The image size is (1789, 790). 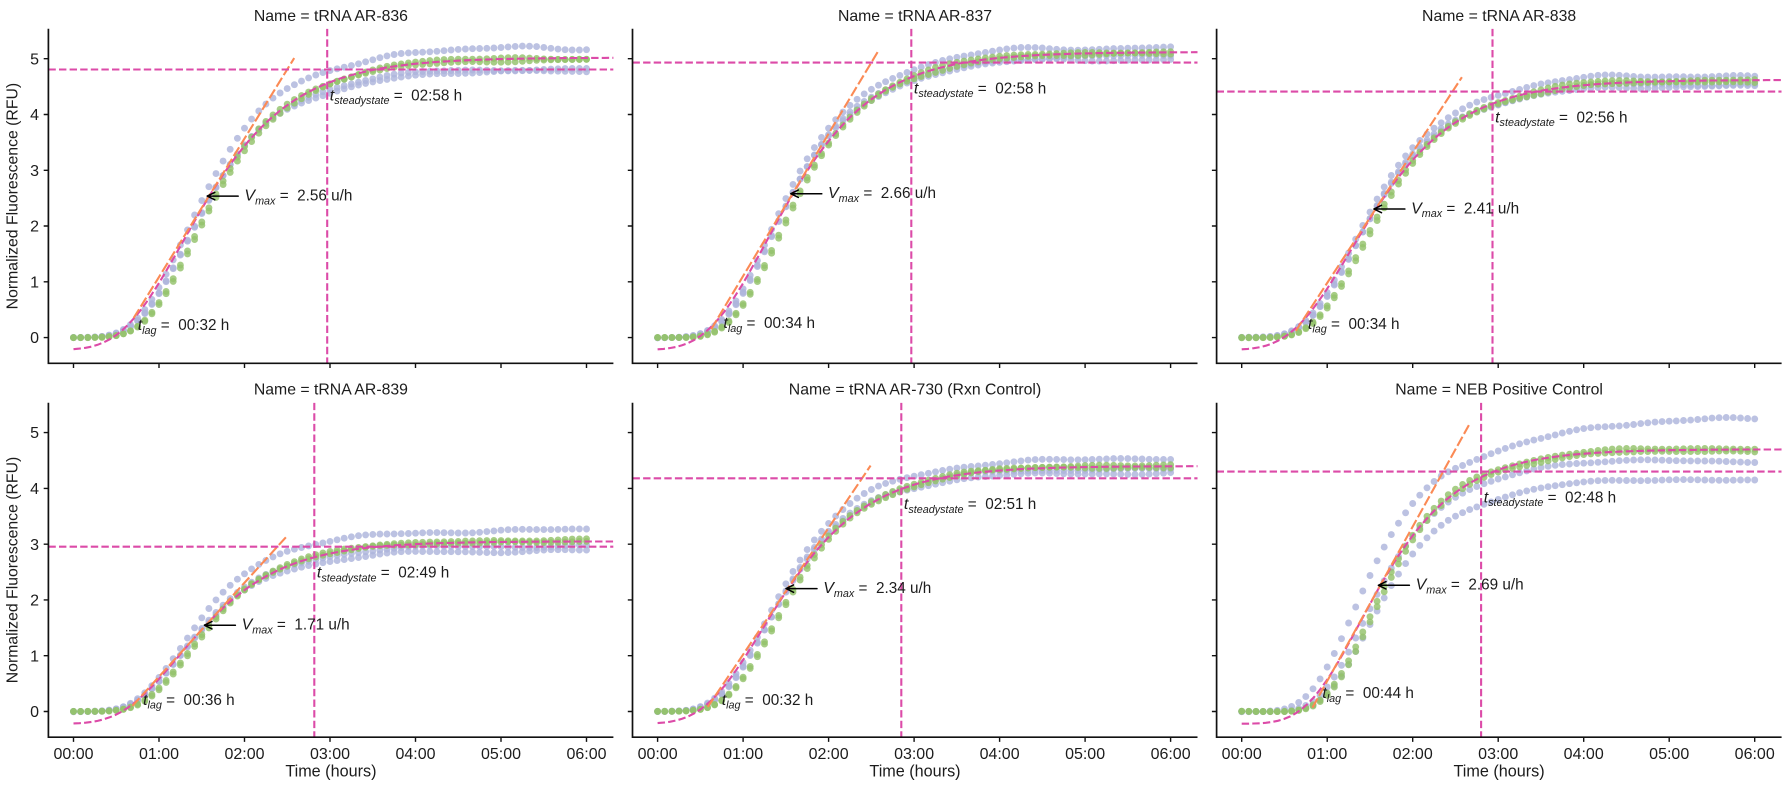 What do you see at coordinates (1499, 16) in the screenshot?
I see `svg-text: Name = tRNA AR-838` at bounding box center [1499, 16].